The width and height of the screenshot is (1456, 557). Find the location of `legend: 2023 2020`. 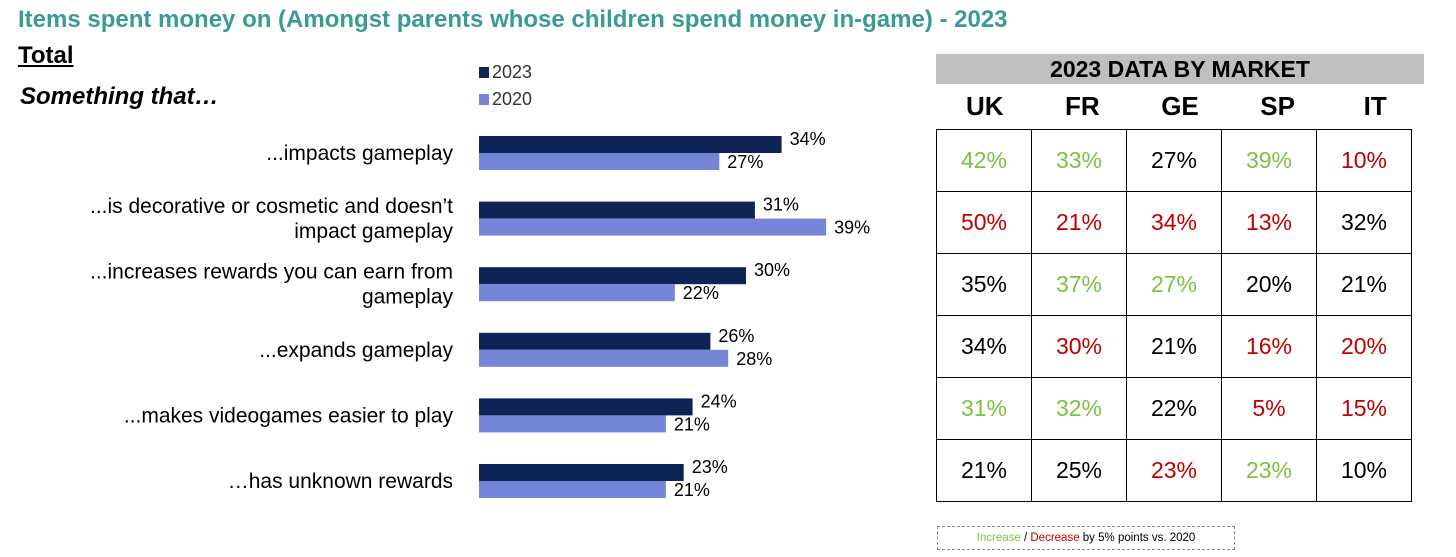

legend: 2023 2020 is located at coordinates (505, 85).